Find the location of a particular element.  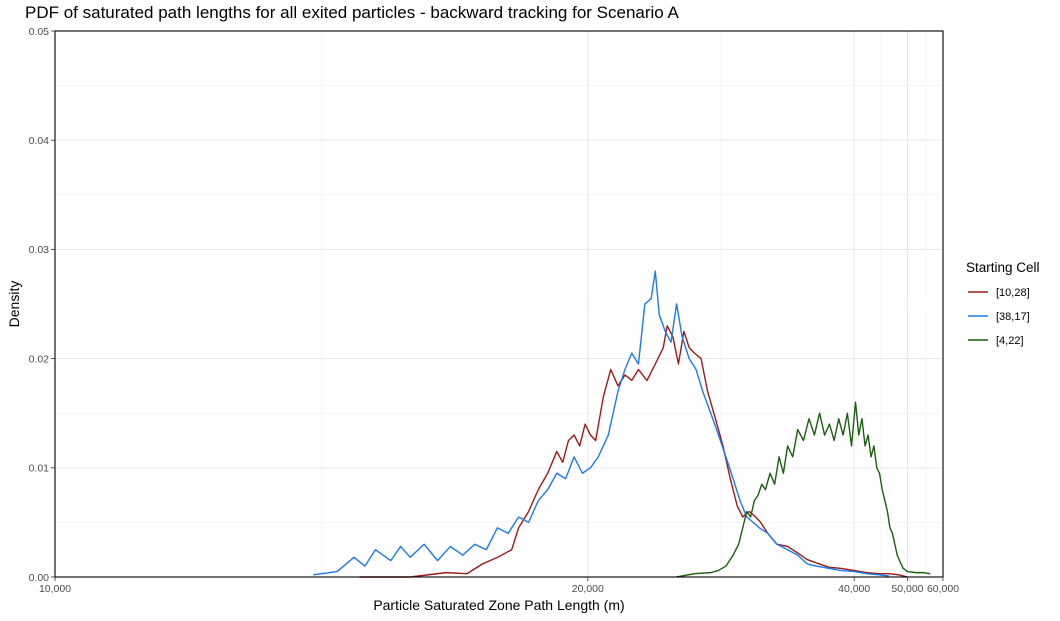

x-tick-label: 50,000 is located at coordinates (907, 589).